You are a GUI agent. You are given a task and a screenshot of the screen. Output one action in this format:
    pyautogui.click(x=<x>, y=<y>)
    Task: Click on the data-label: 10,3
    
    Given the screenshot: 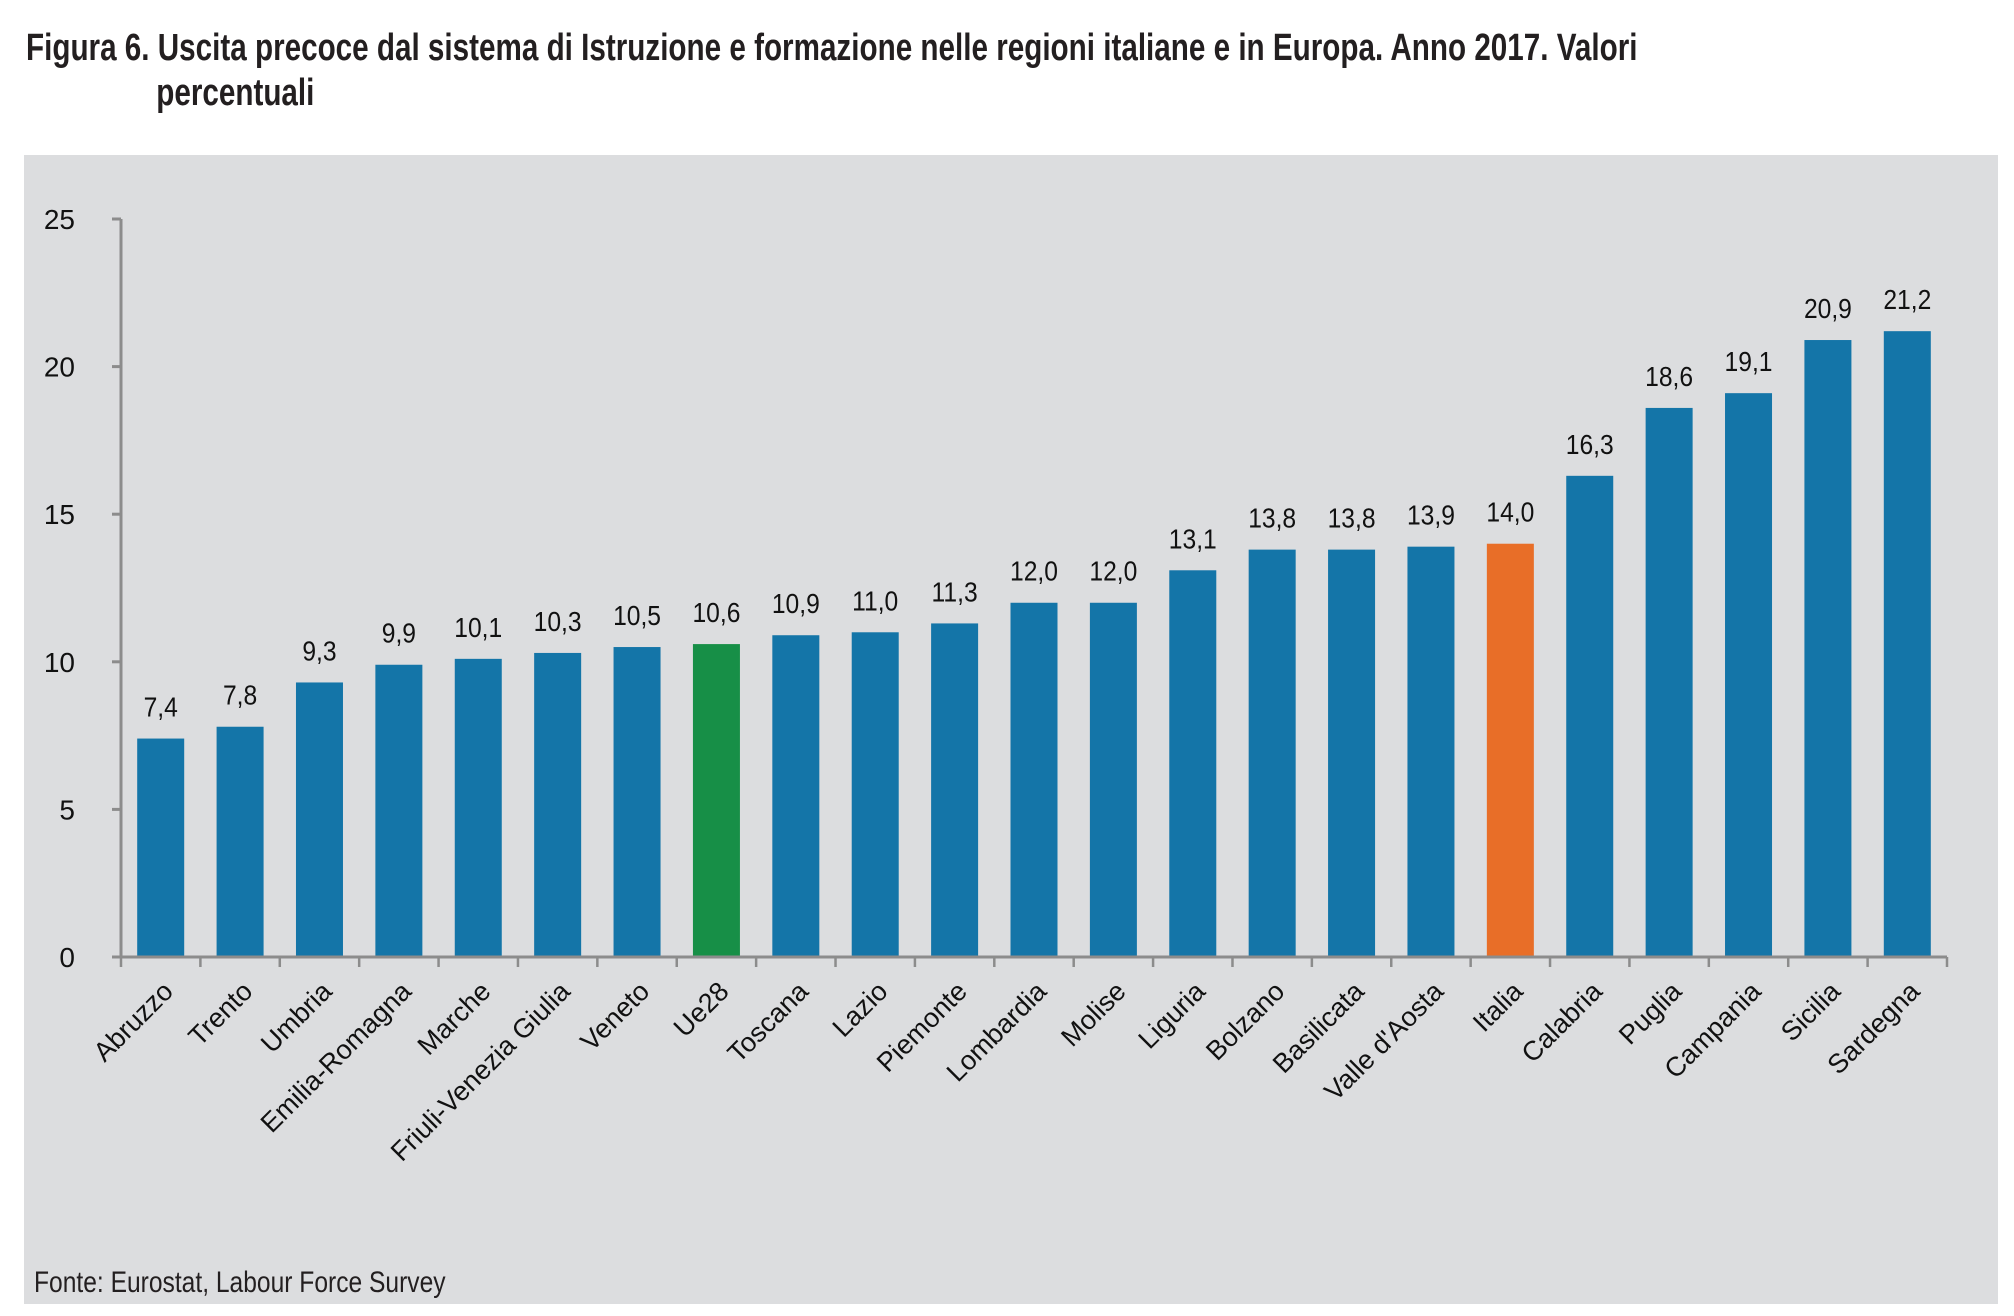 What is the action you would take?
    pyautogui.click(x=558, y=621)
    